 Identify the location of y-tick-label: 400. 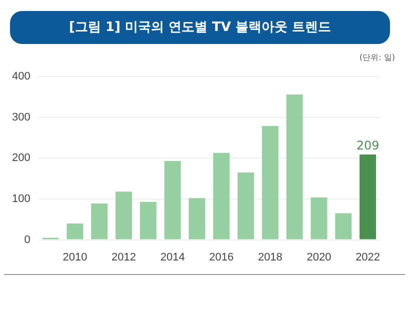
(21, 76).